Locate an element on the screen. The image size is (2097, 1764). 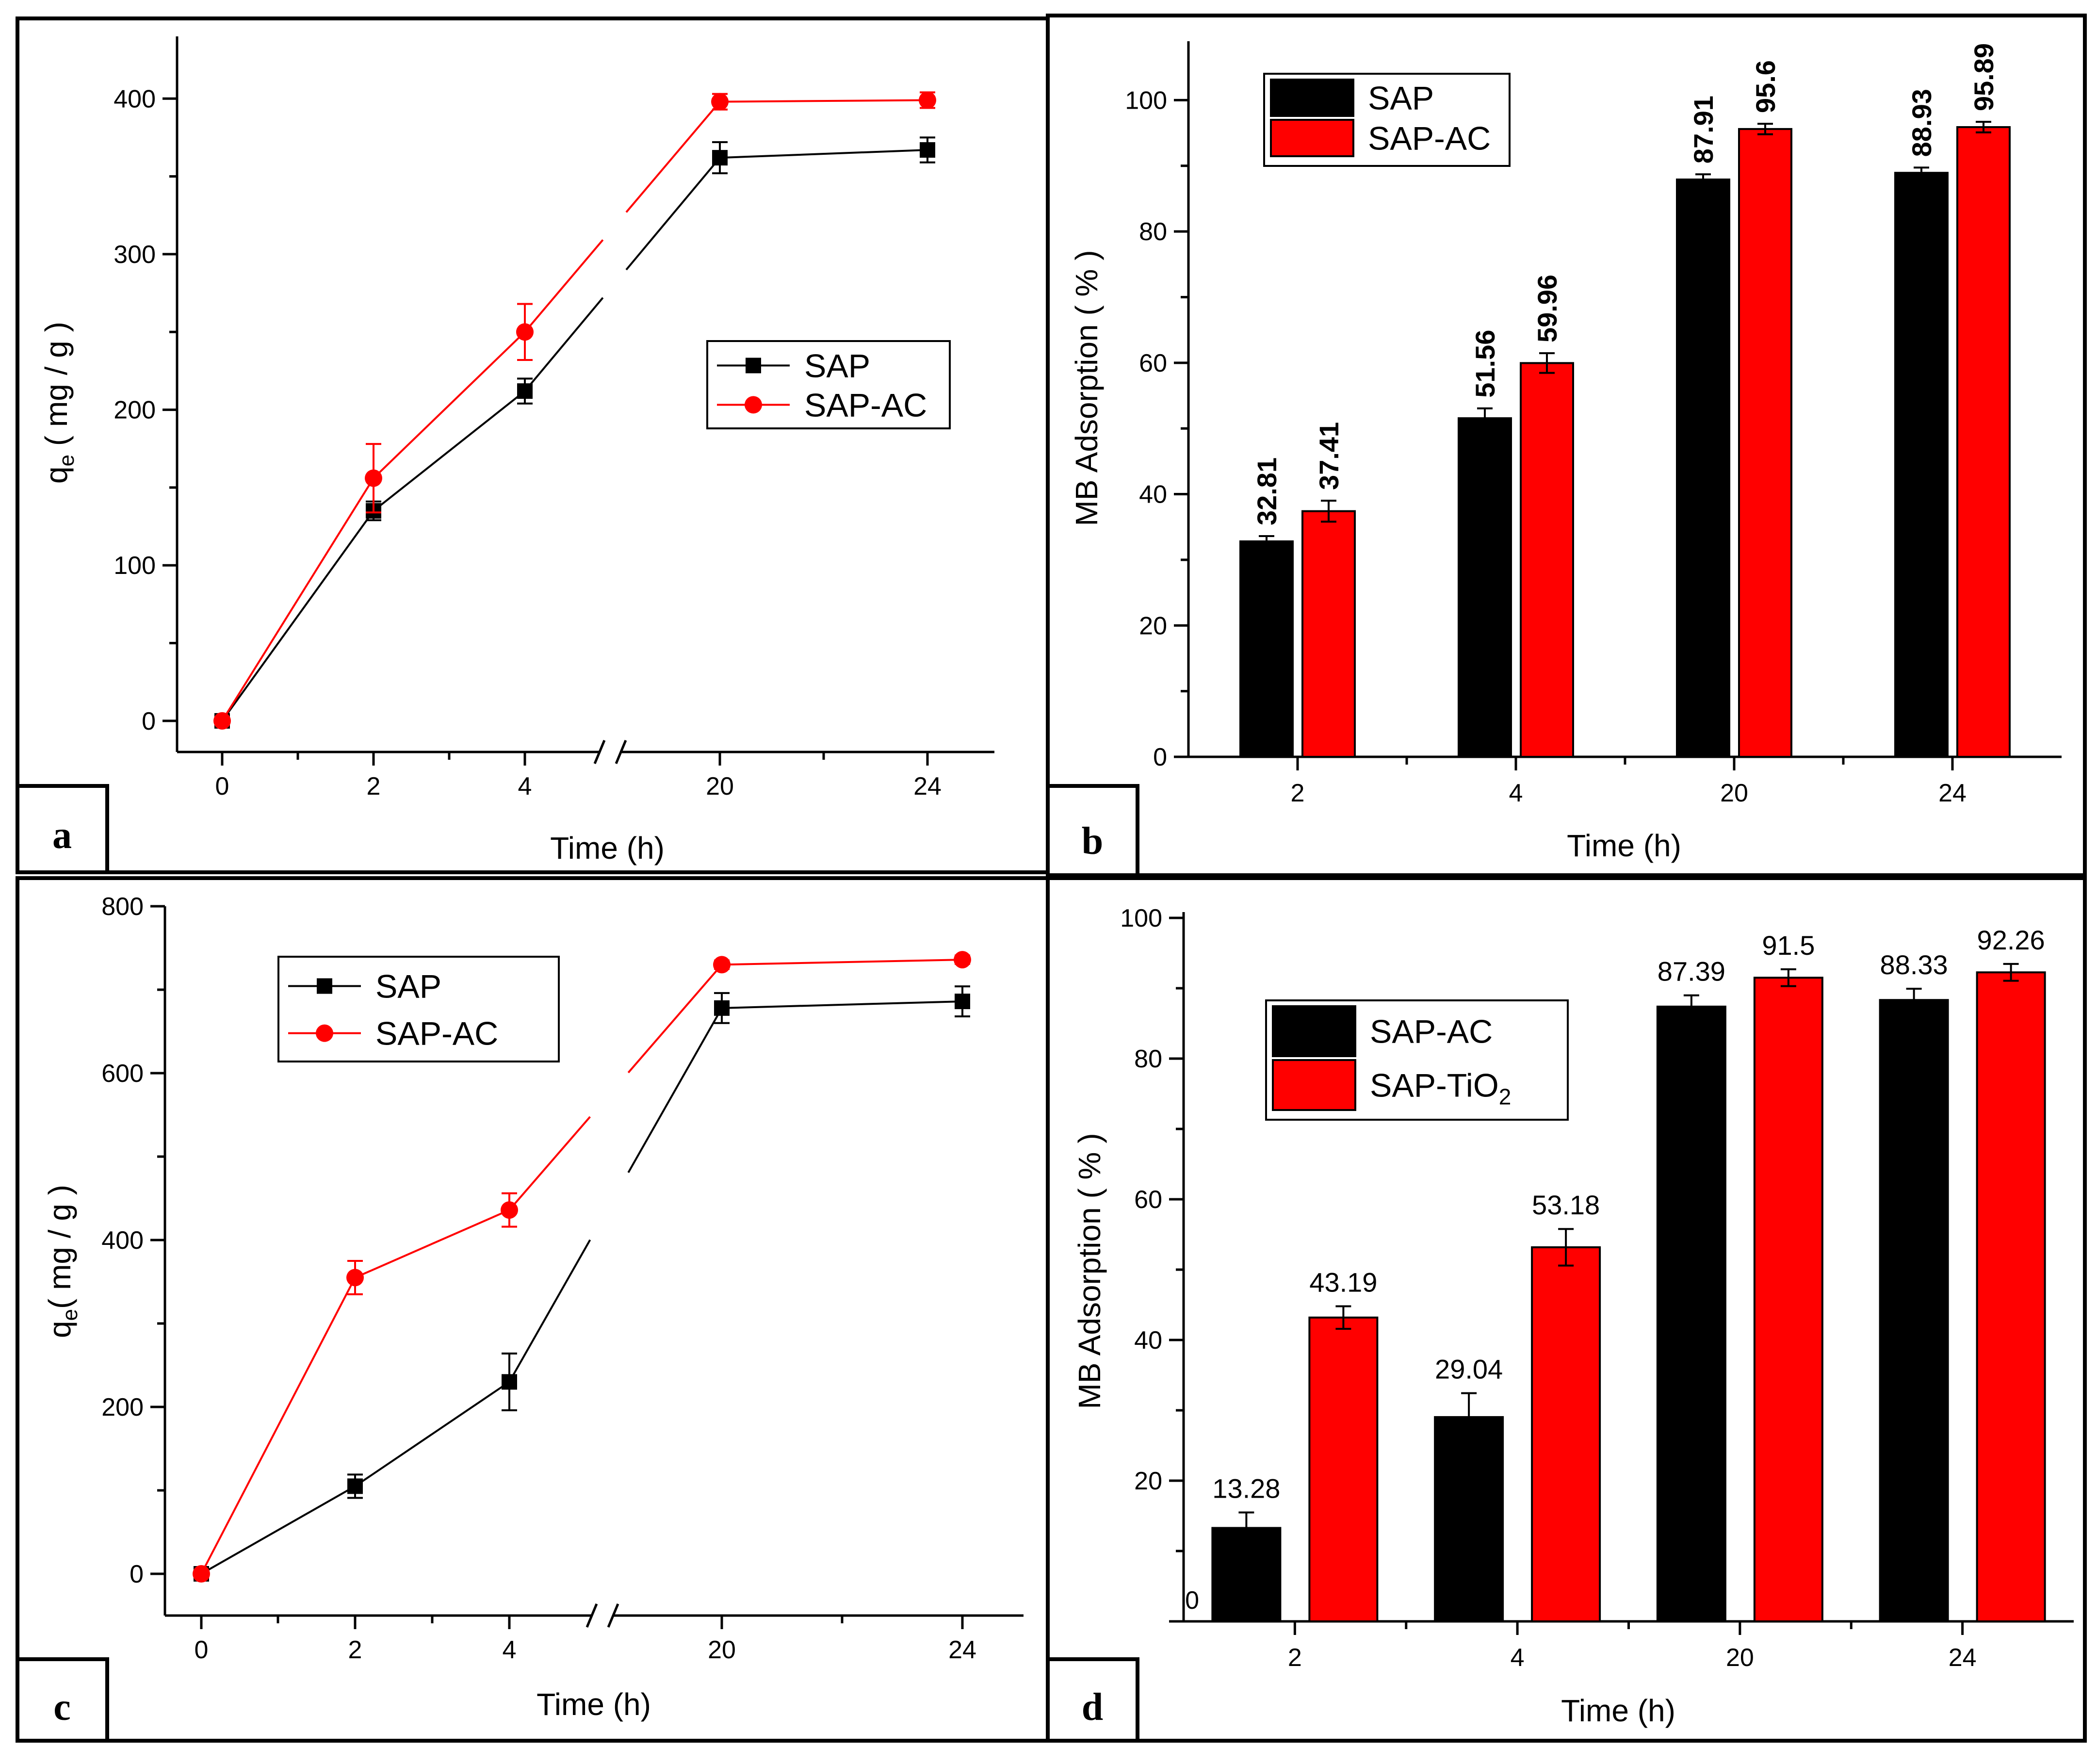
y-tick-label: 20 is located at coordinates (1153, 626).